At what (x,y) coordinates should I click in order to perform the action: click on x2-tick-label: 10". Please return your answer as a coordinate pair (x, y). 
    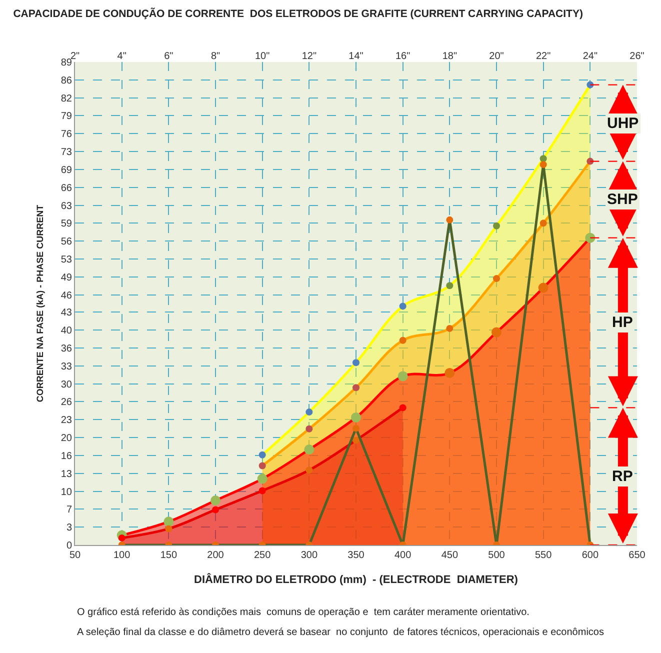
    Looking at the image, I should click on (262, 56).